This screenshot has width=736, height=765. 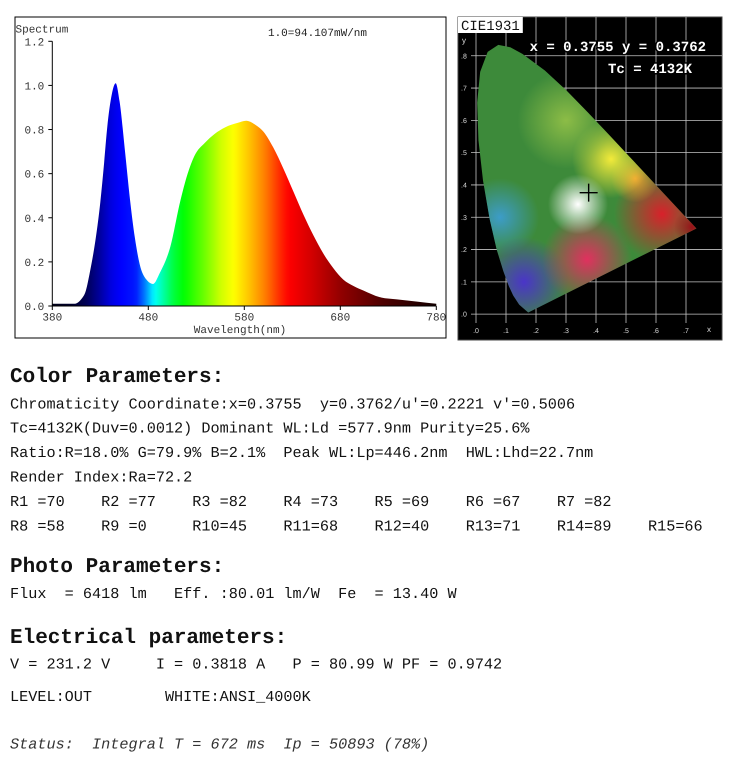 I want to click on text: 1.0=94.107mW/nm, so click(x=318, y=34).